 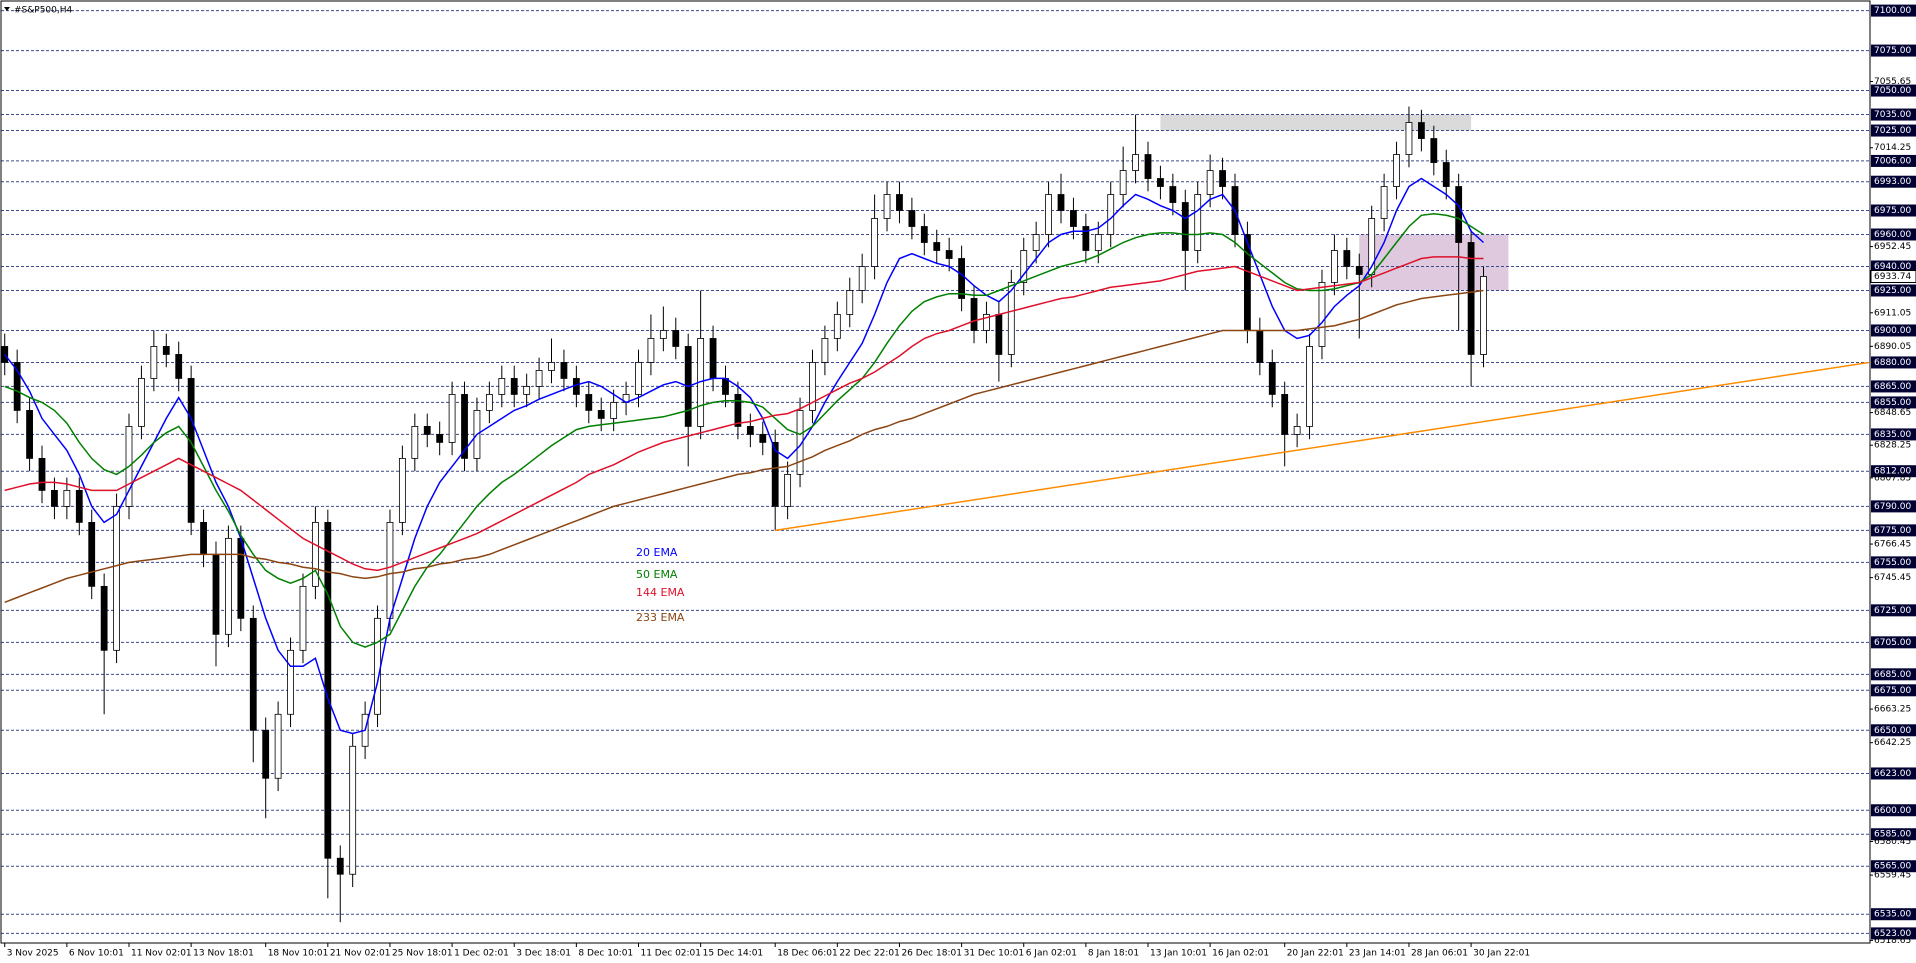 What do you see at coordinates (807, 954) in the screenshot?
I see `x-tick-label: 18 Dec 06:01` at bounding box center [807, 954].